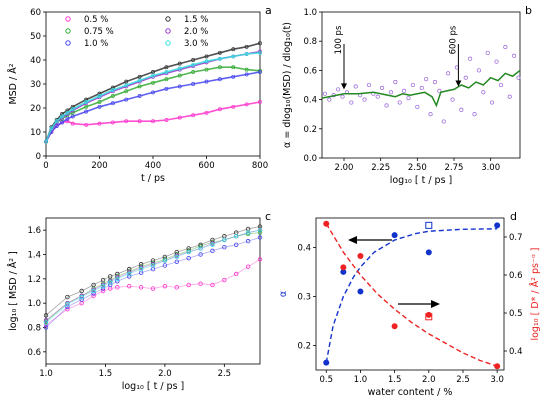  What do you see at coordinates (310, 159) in the screenshot?
I see `y-tick-label-b: 0.0` at bounding box center [310, 159].